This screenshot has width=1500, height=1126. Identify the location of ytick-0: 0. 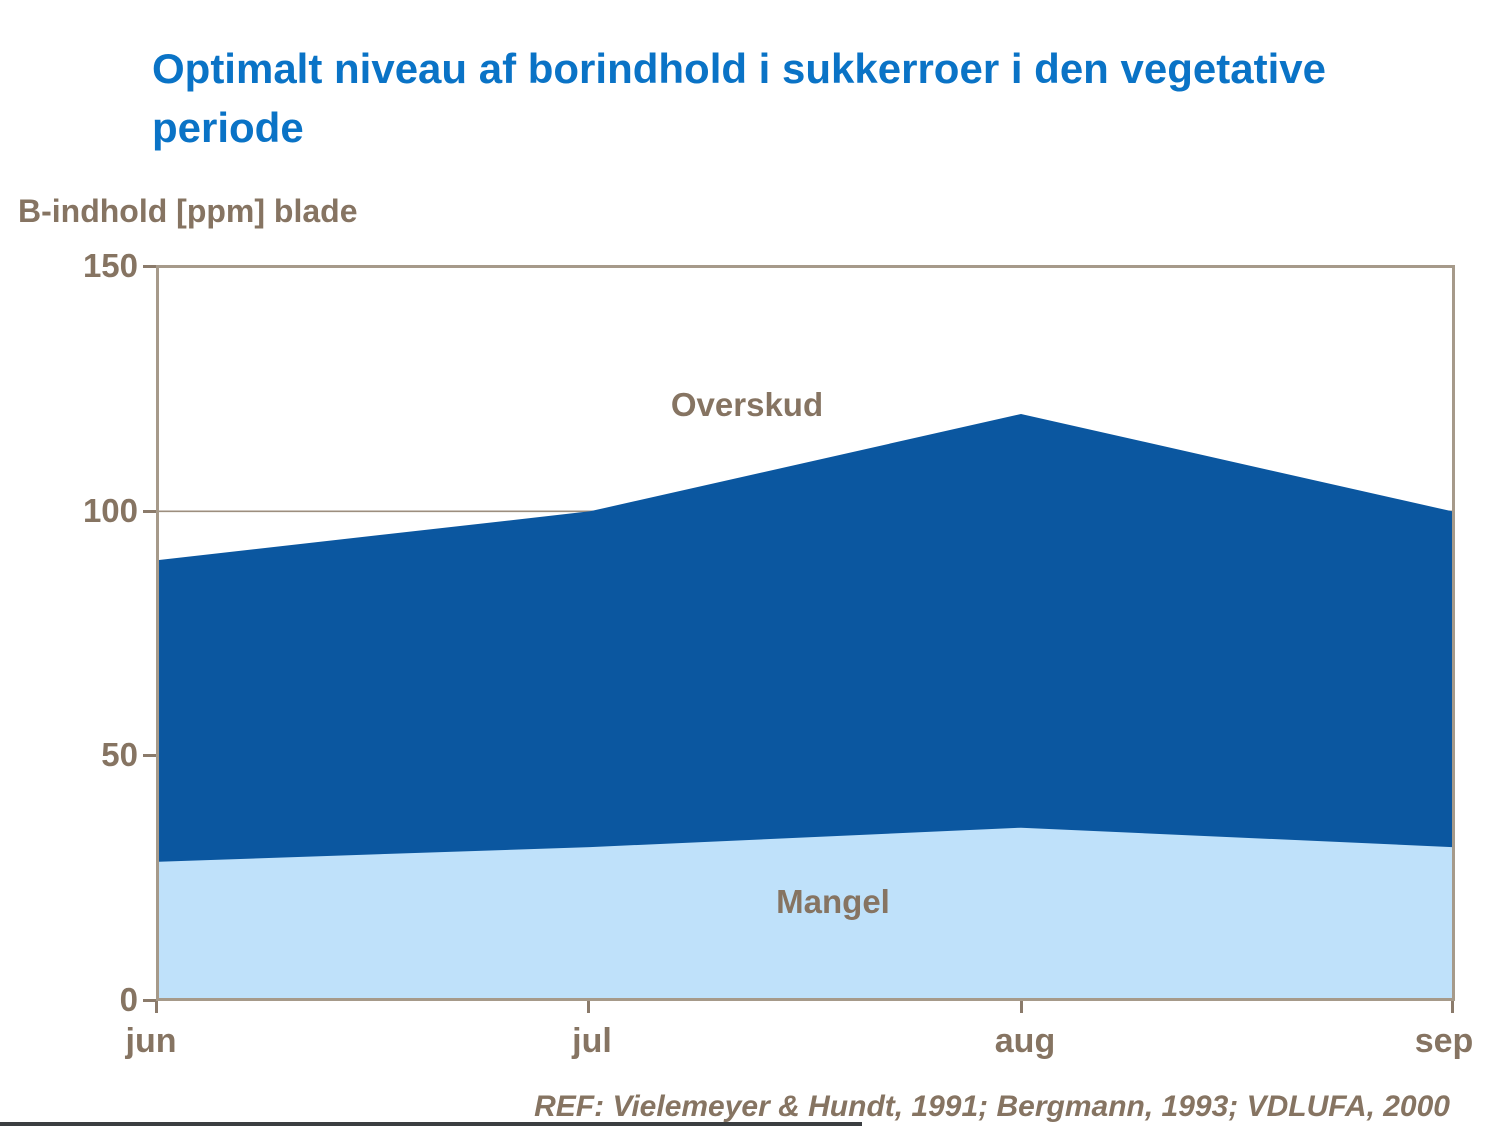
(128, 999).